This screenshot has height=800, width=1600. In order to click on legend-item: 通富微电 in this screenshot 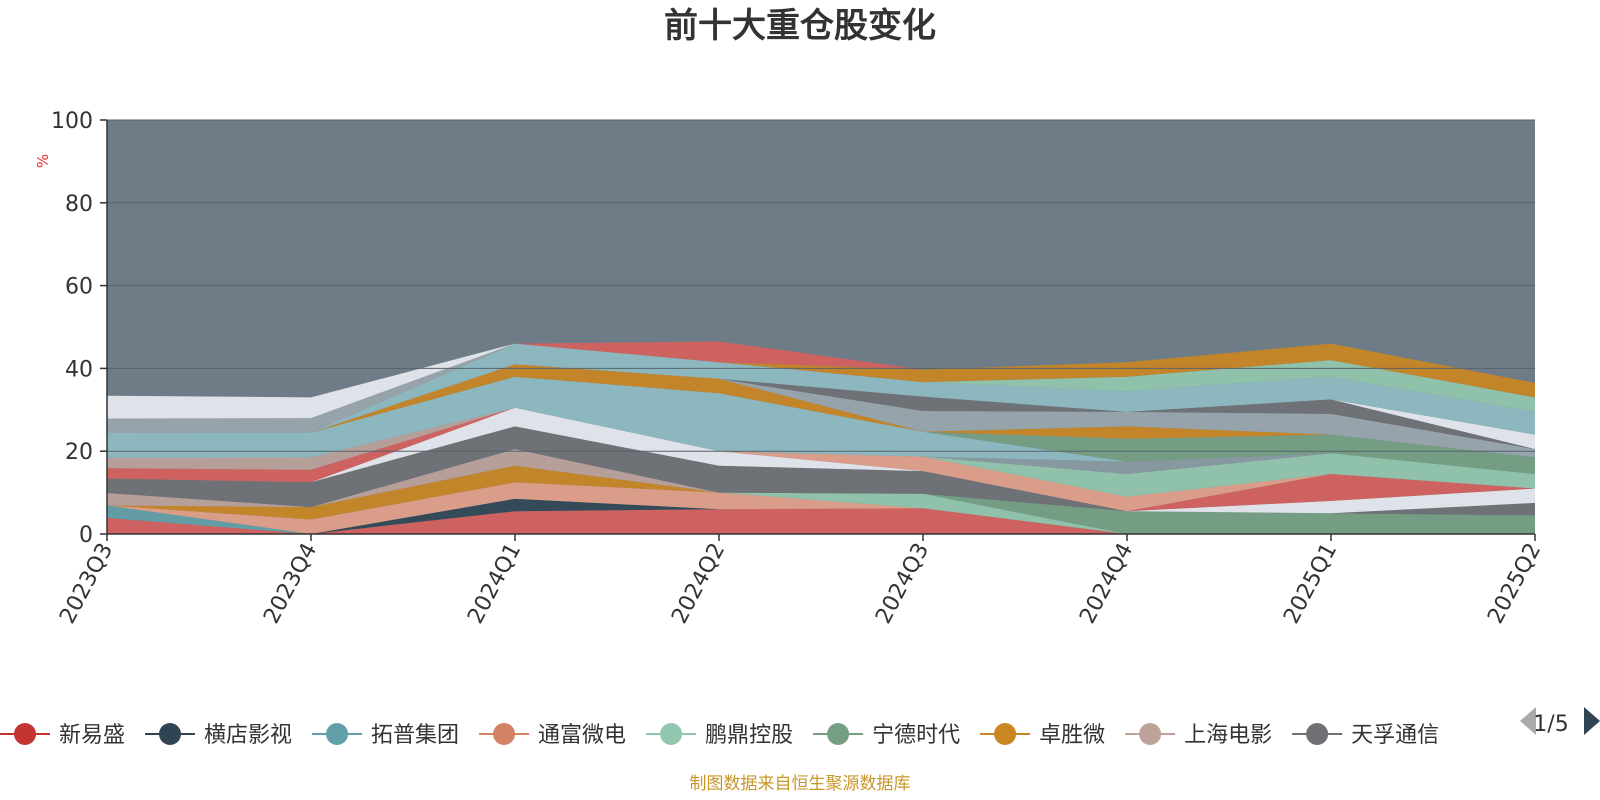, I will do `click(552, 735)`.